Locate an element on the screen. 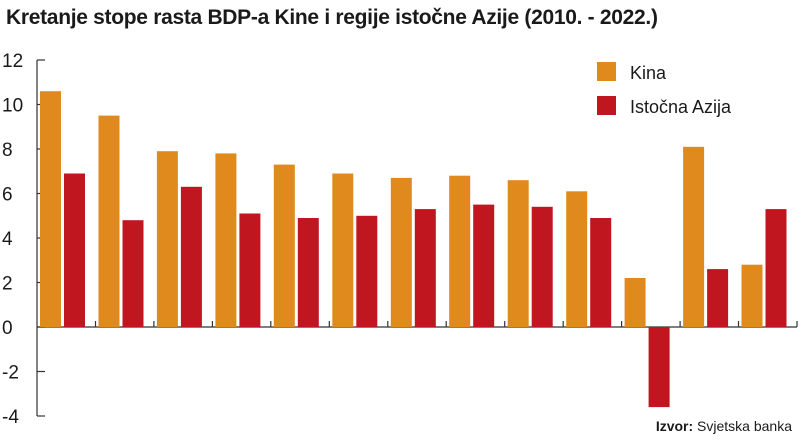 Image resolution: width=800 pixels, height=440 pixels. legend-swatch-istocna-azija is located at coordinates (606, 105).